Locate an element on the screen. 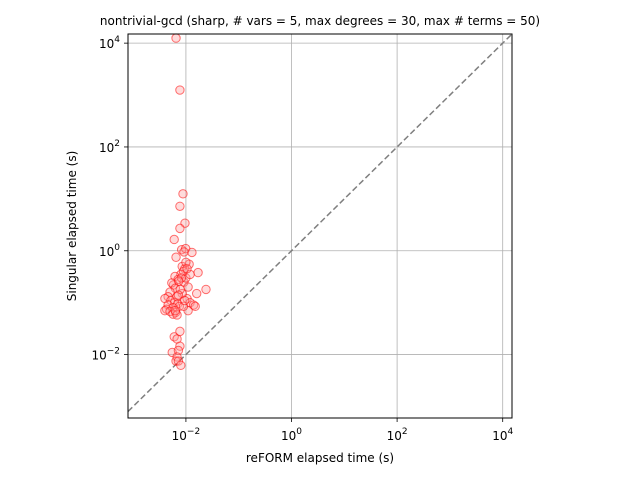  x-axis-label: reFORM elapsed time (s) is located at coordinates (320, 458).